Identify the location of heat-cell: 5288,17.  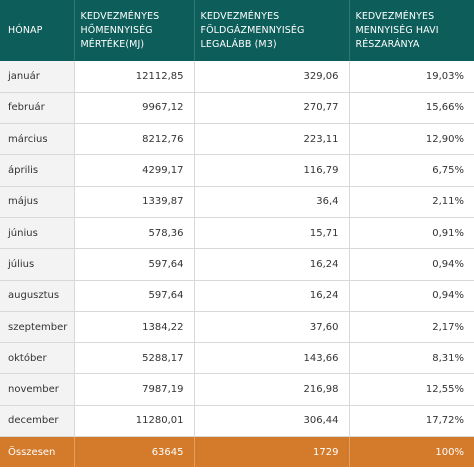
(134, 358).